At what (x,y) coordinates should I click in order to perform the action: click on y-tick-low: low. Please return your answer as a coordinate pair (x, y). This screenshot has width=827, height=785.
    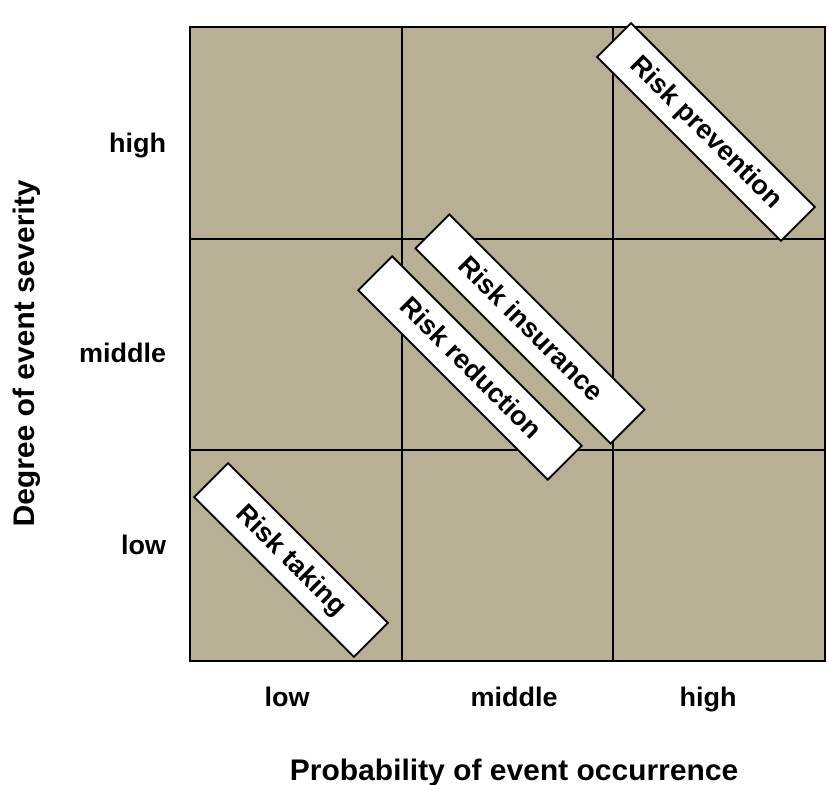
    Looking at the image, I should click on (144, 545).